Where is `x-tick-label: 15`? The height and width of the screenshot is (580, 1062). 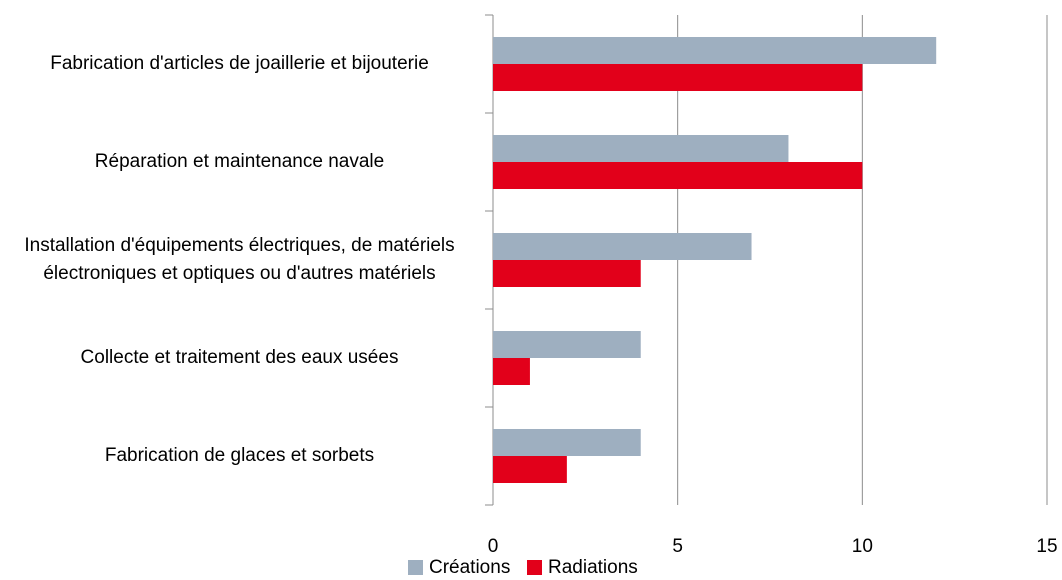
x-tick-label: 15 is located at coordinates (1046, 546).